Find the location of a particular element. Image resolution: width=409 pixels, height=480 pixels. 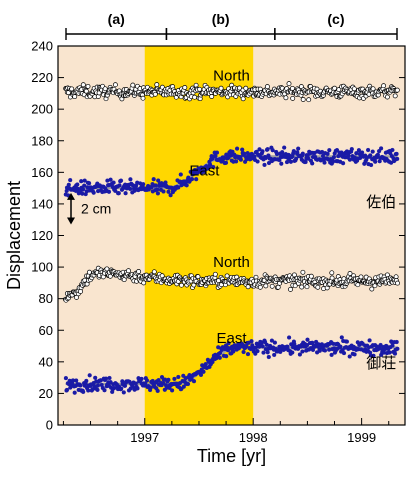

y-tick-label: 180 is located at coordinates (42, 140).